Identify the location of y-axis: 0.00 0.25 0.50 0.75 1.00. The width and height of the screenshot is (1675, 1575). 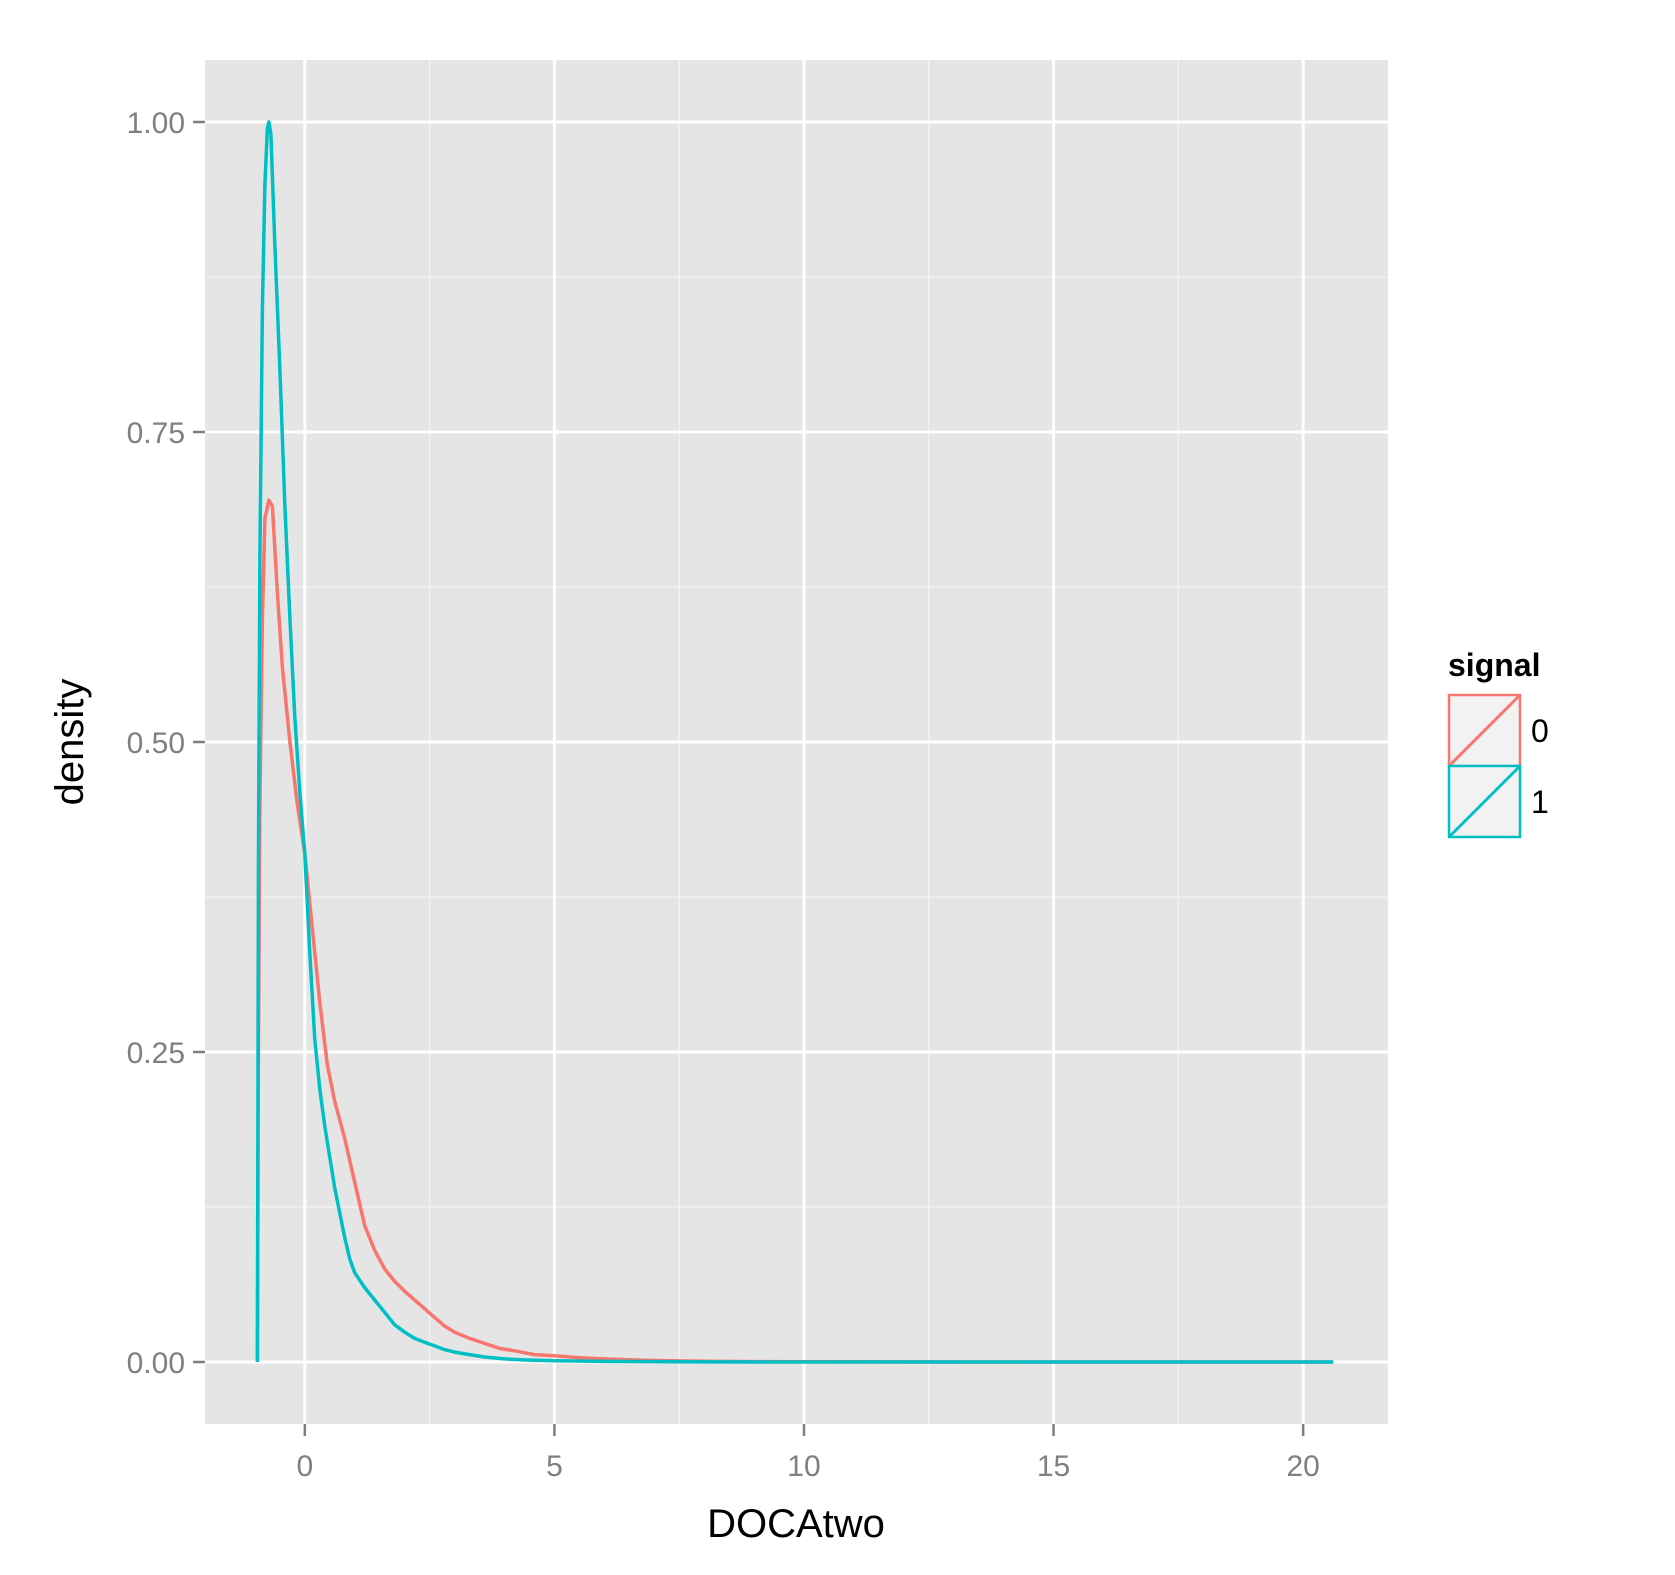
(166, 743).